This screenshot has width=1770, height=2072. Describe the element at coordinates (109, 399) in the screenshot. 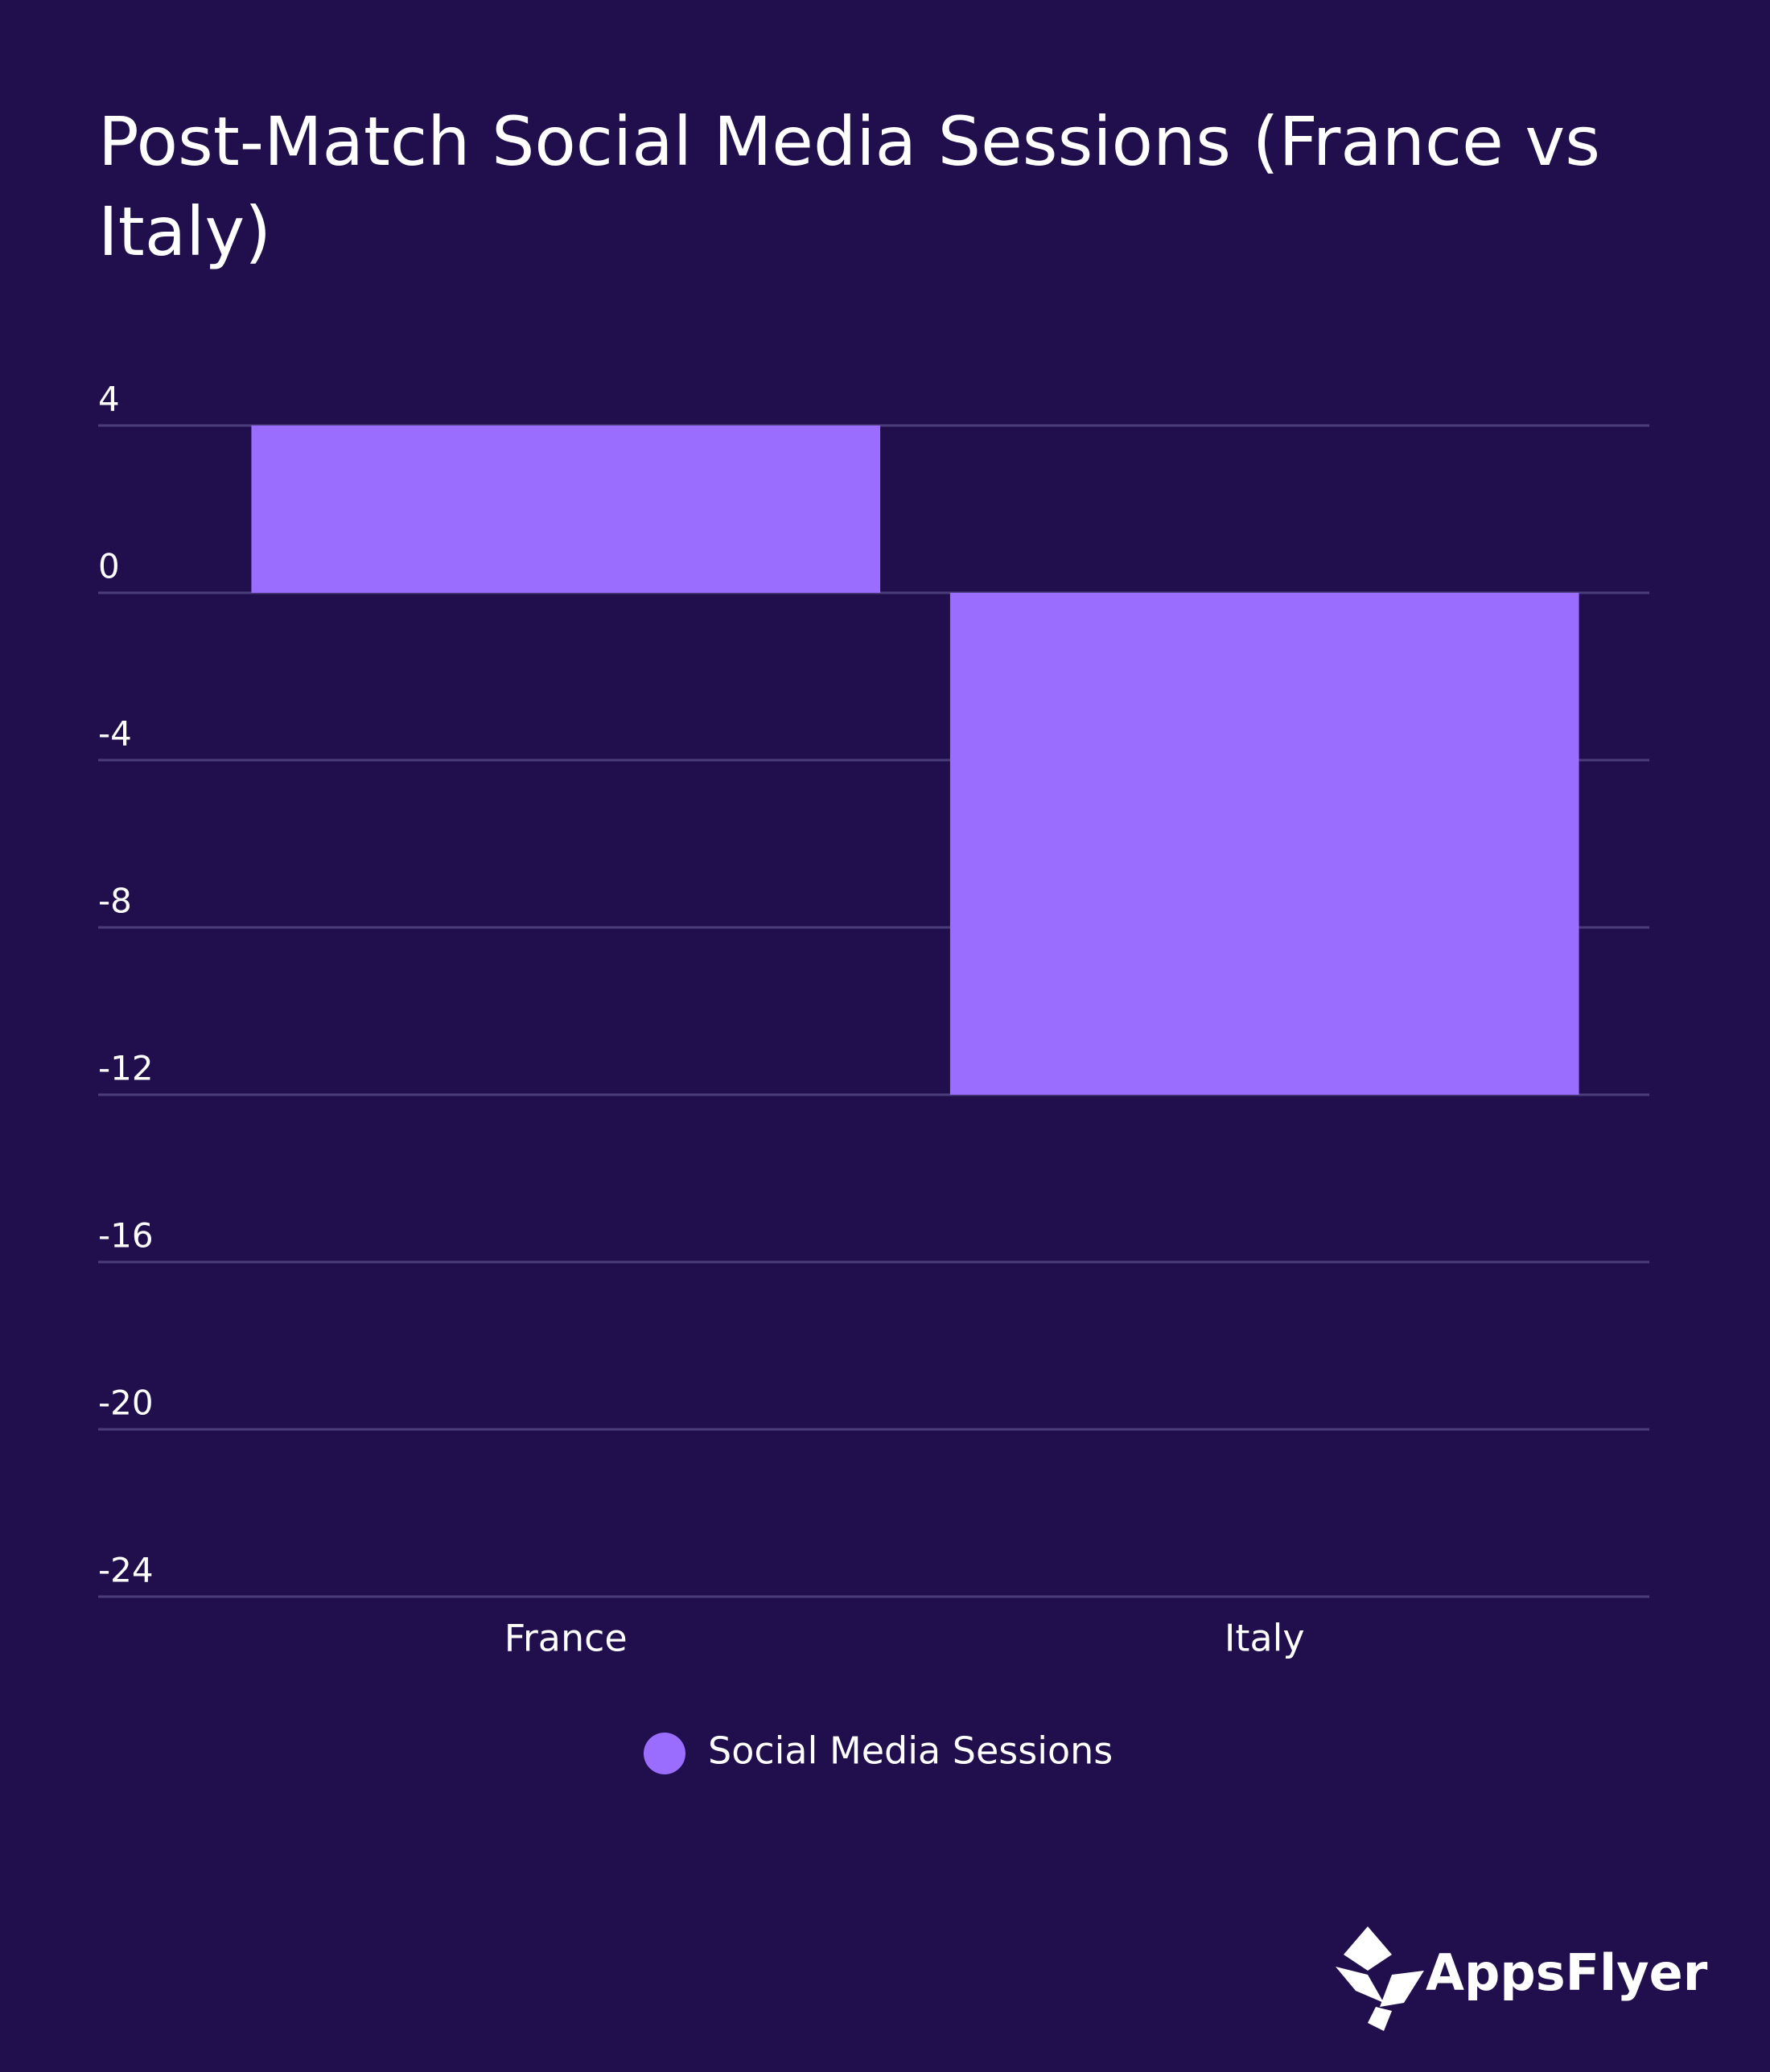

I see `y-tick-label: 4` at that location.